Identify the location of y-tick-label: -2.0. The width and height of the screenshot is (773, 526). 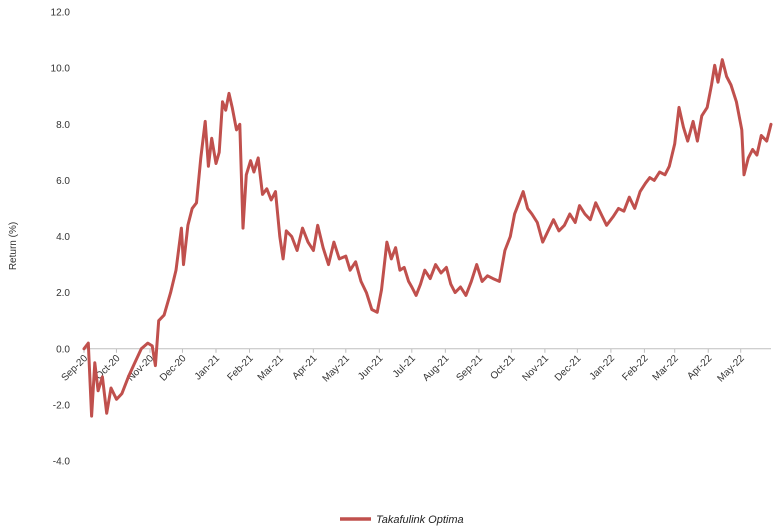
(62, 405).